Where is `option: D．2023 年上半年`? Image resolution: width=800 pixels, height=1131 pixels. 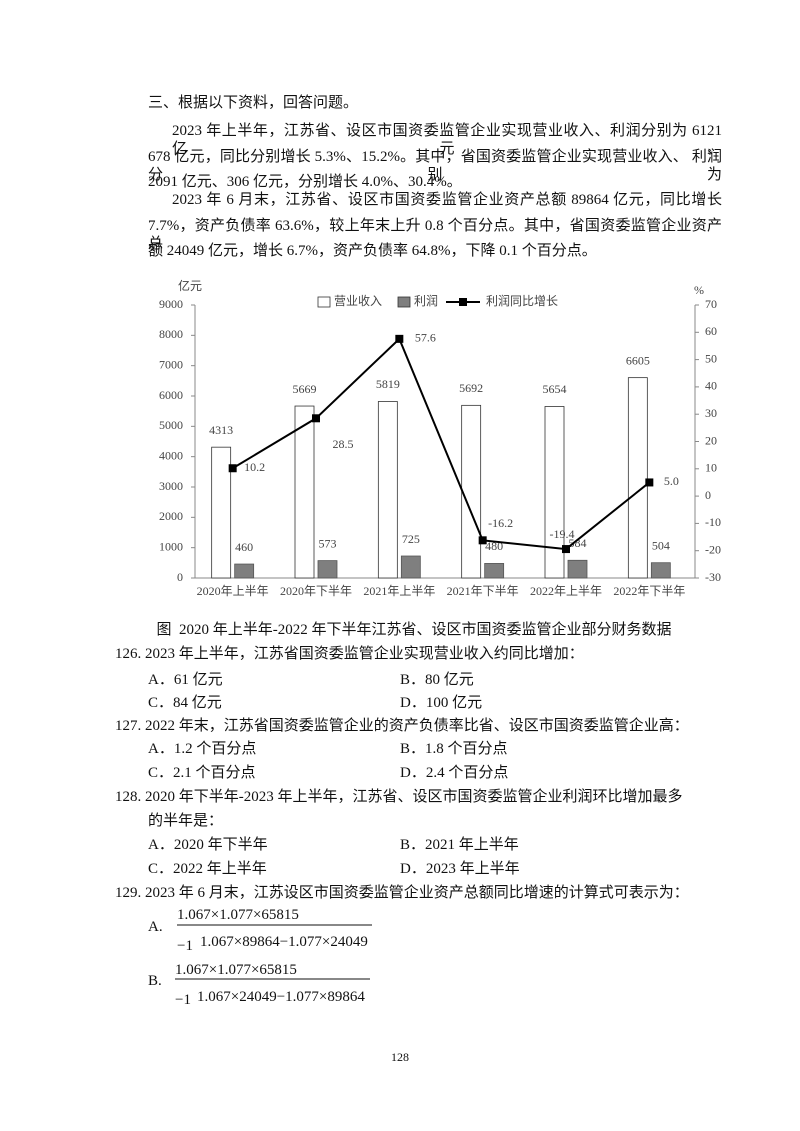
option: D．2023 年上半年 is located at coordinates (460, 869).